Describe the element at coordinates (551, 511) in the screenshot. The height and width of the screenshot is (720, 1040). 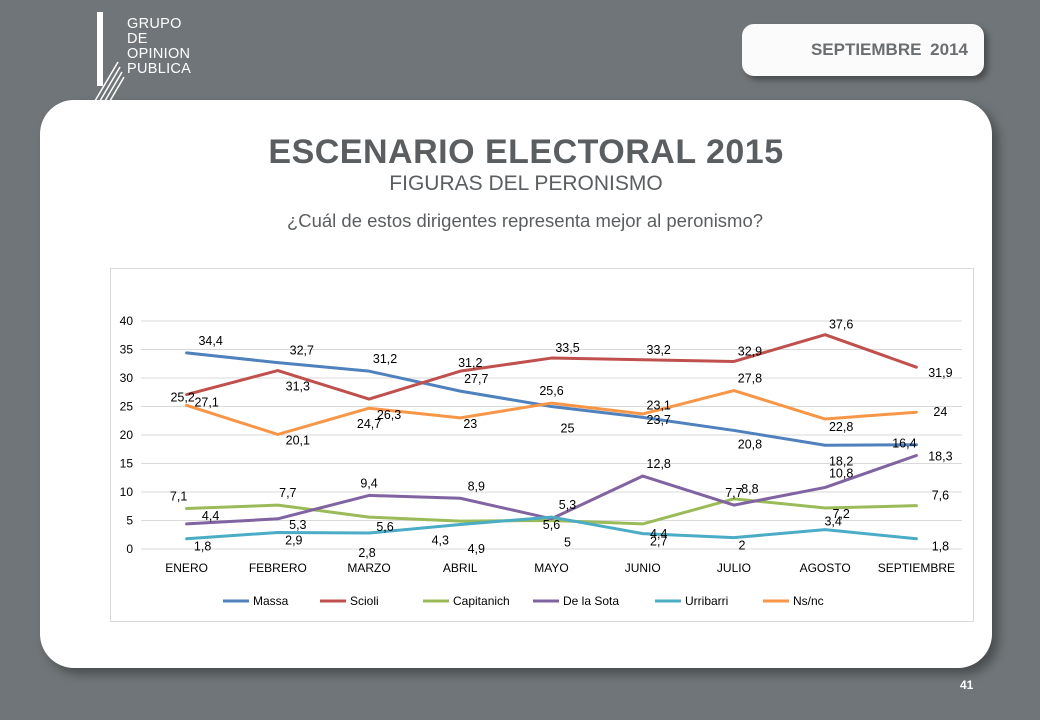
I see `series-line-capitanich` at that location.